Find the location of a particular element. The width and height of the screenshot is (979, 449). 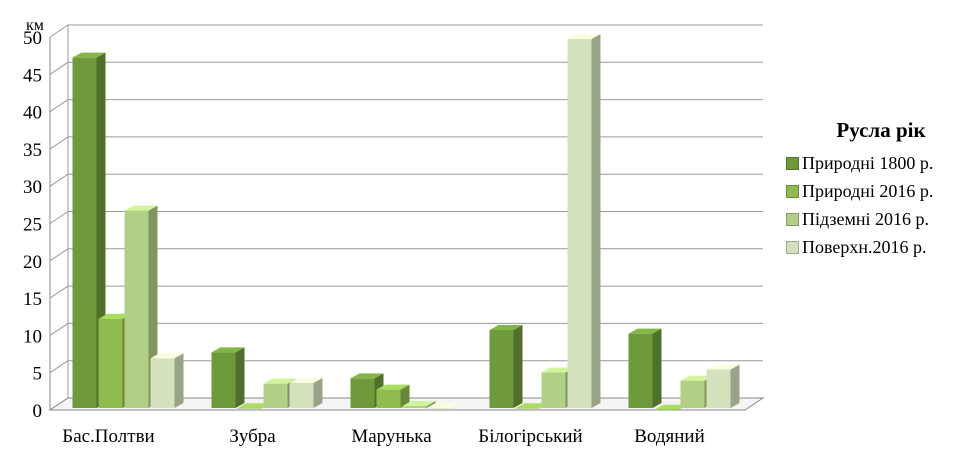

y-tick-label: 10 is located at coordinates (32, 336).